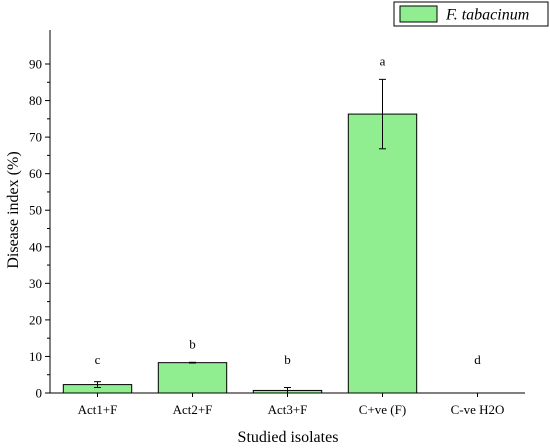 The height and width of the screenshot is (448, 550). Describe the element at coordinates (478, 409) in the screenshot. I see `x-tick-label: C-ve H2O` at that location.